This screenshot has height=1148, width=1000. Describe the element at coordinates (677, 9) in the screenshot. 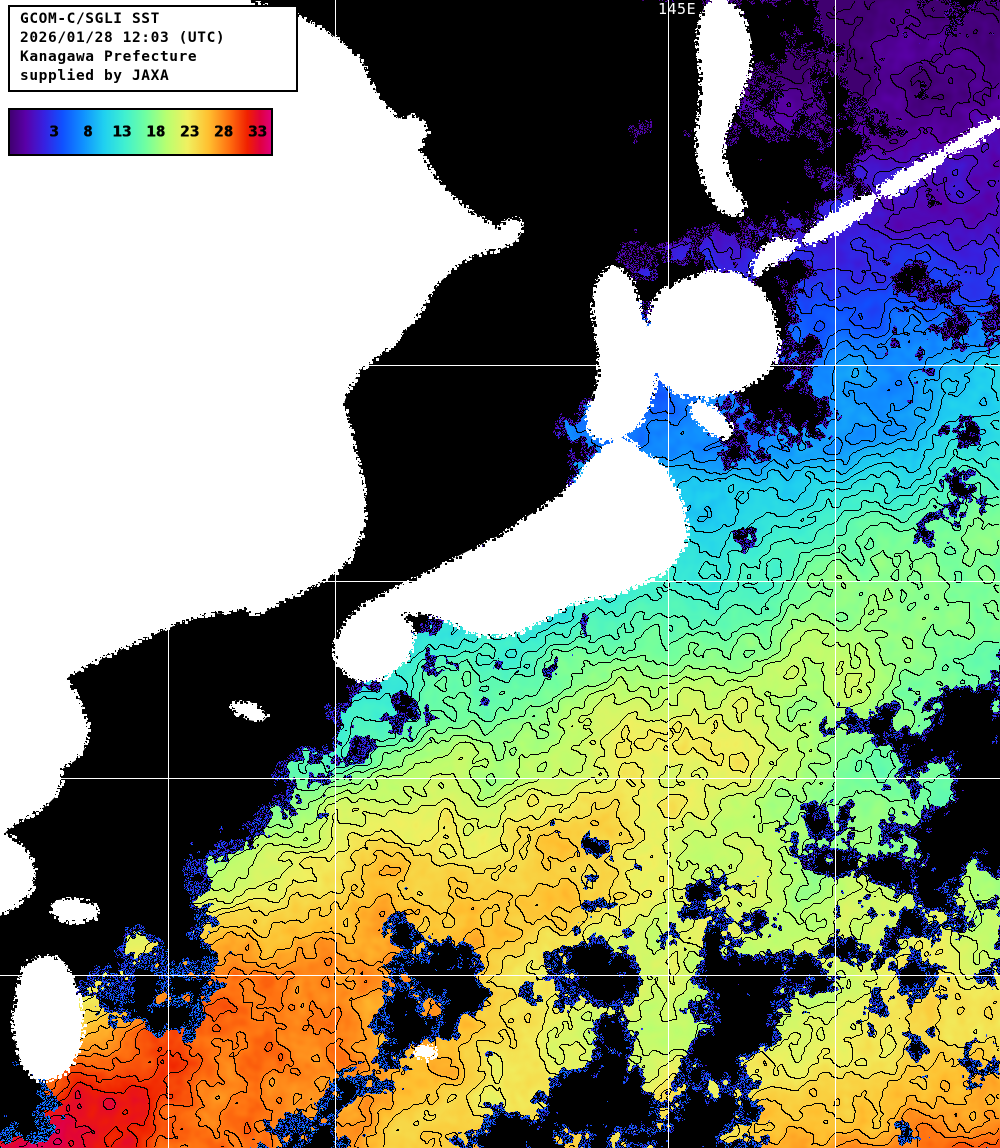

I see `longitude-label-145e: 145E` at that location.